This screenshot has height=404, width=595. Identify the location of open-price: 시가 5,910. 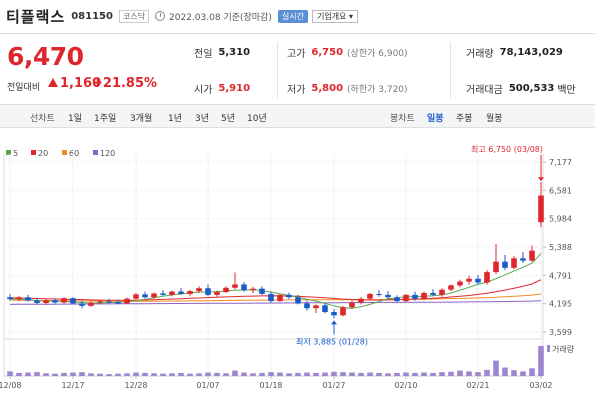
(222, 88).